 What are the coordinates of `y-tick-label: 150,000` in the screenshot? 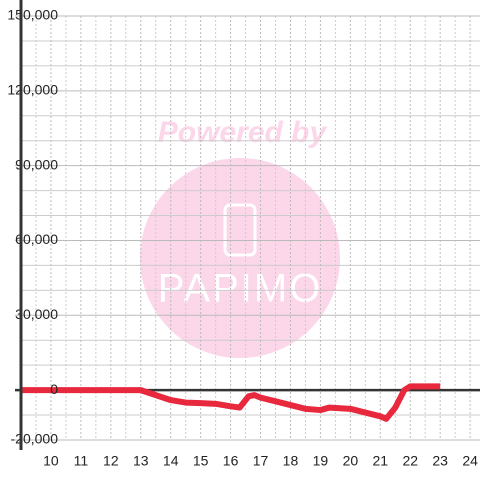 It's located at (32, 15).